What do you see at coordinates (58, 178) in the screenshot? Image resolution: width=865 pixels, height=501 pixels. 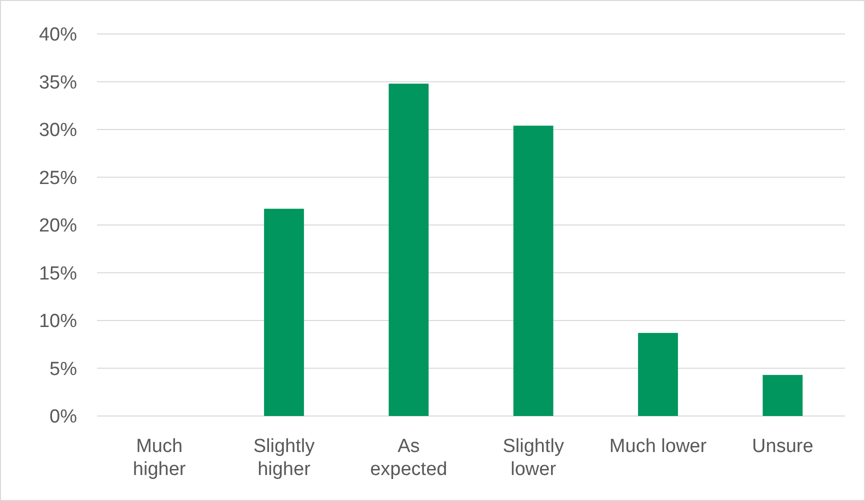 I see `y-tick-label: 25%` at bounding box center [58, 178].